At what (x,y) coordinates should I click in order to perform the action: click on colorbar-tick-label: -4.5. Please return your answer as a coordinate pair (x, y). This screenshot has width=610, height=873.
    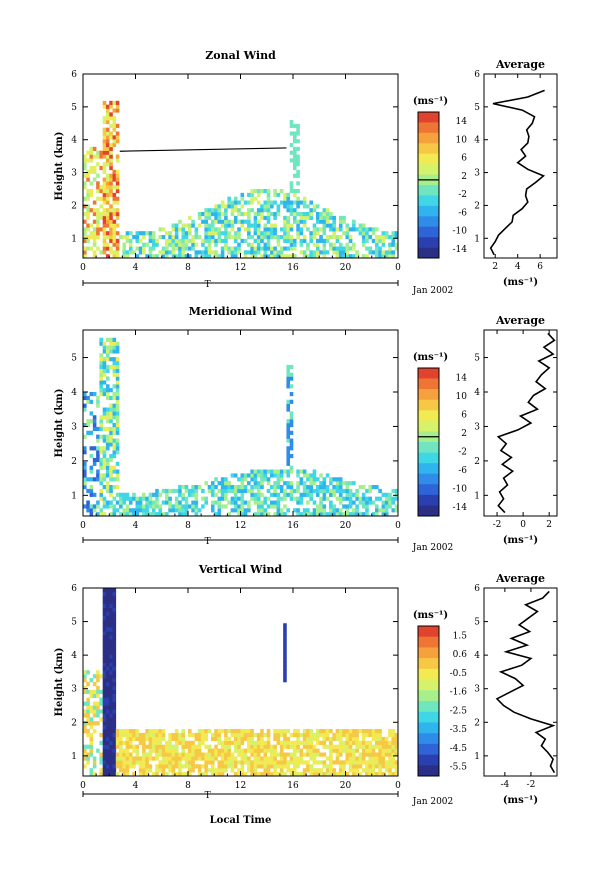
    Looking at the image, I should click on (459, 749).